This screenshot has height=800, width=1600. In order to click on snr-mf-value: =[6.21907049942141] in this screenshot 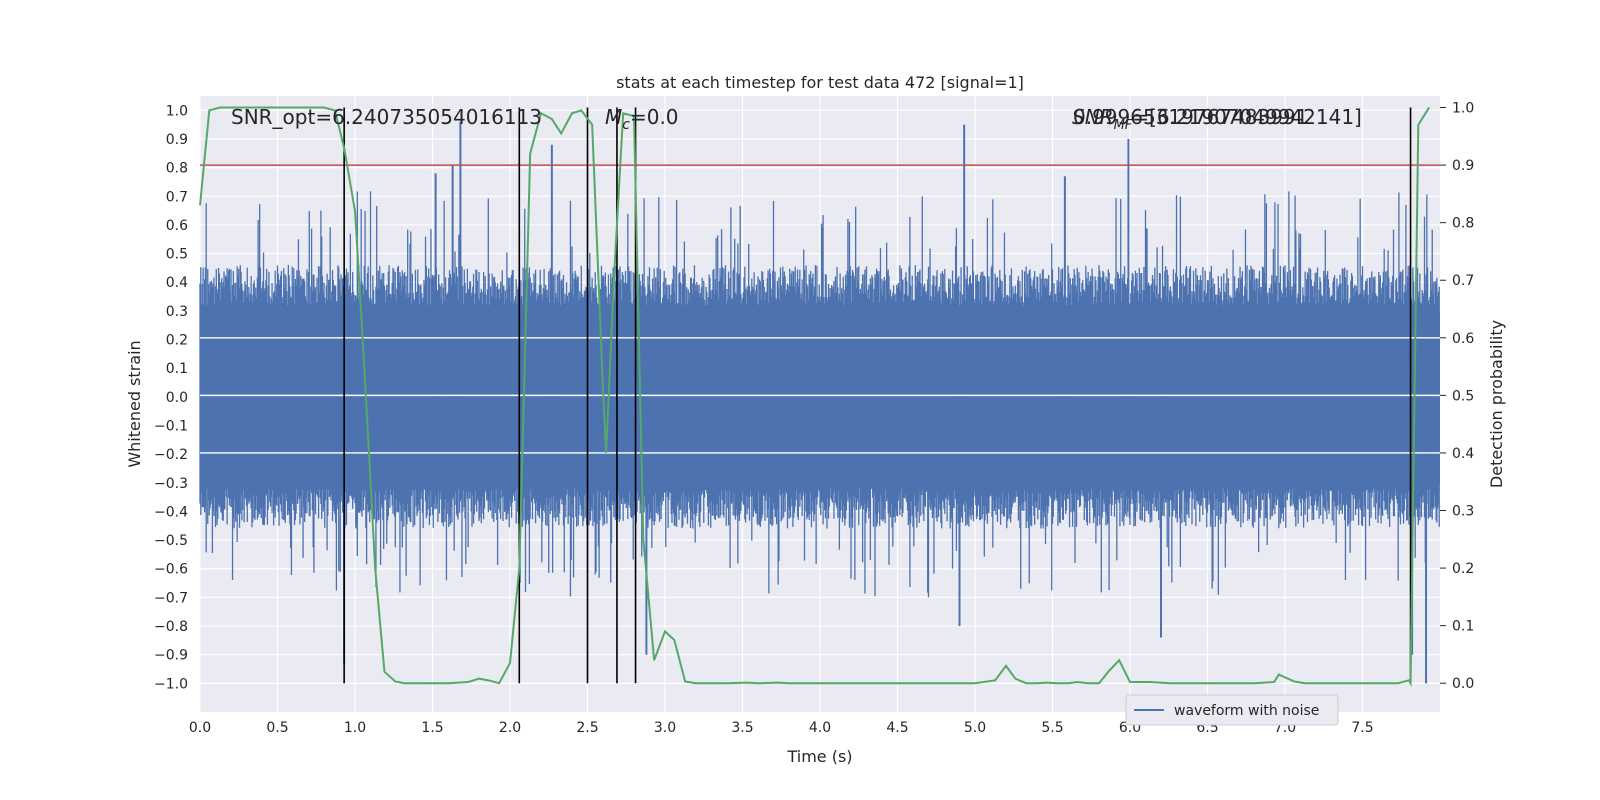, I will do `click(1247, 117)`.